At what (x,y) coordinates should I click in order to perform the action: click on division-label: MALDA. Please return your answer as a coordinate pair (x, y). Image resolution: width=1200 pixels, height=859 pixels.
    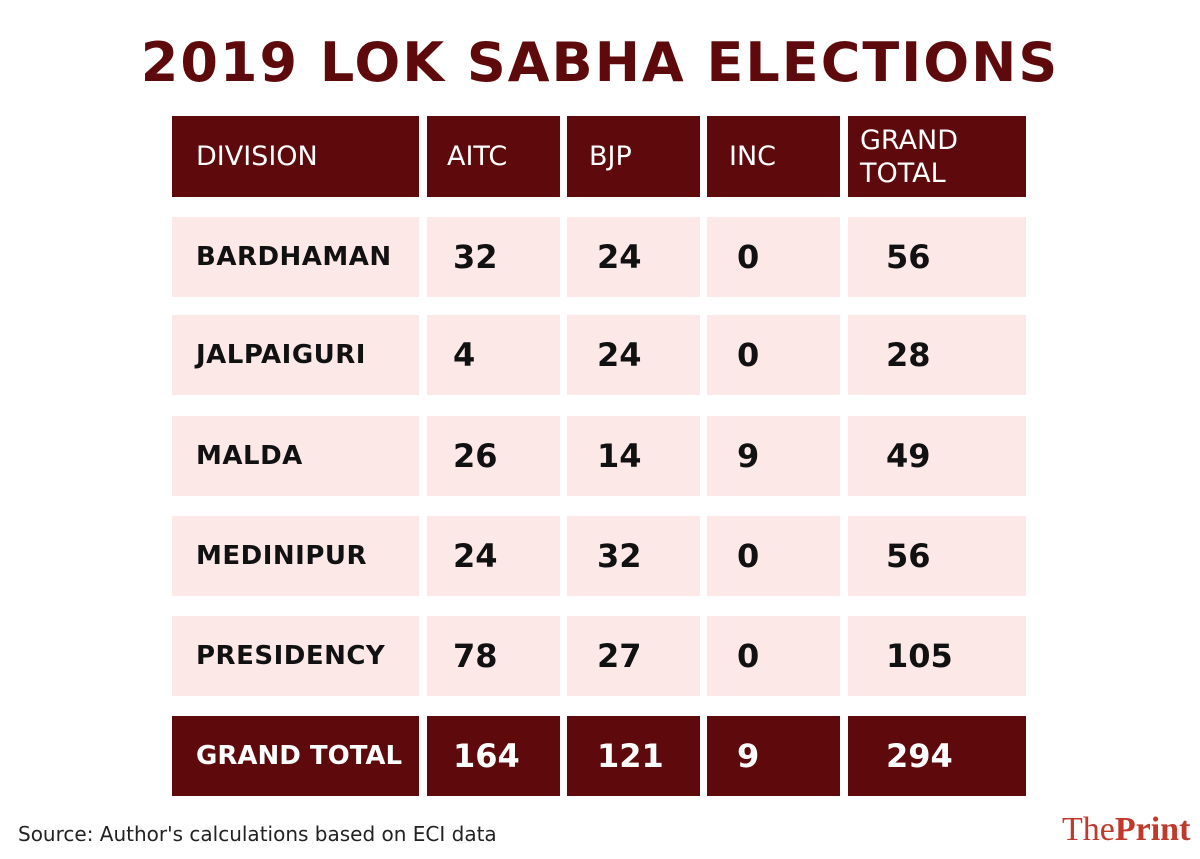
    Looking at the image, I should click on (295, 456).